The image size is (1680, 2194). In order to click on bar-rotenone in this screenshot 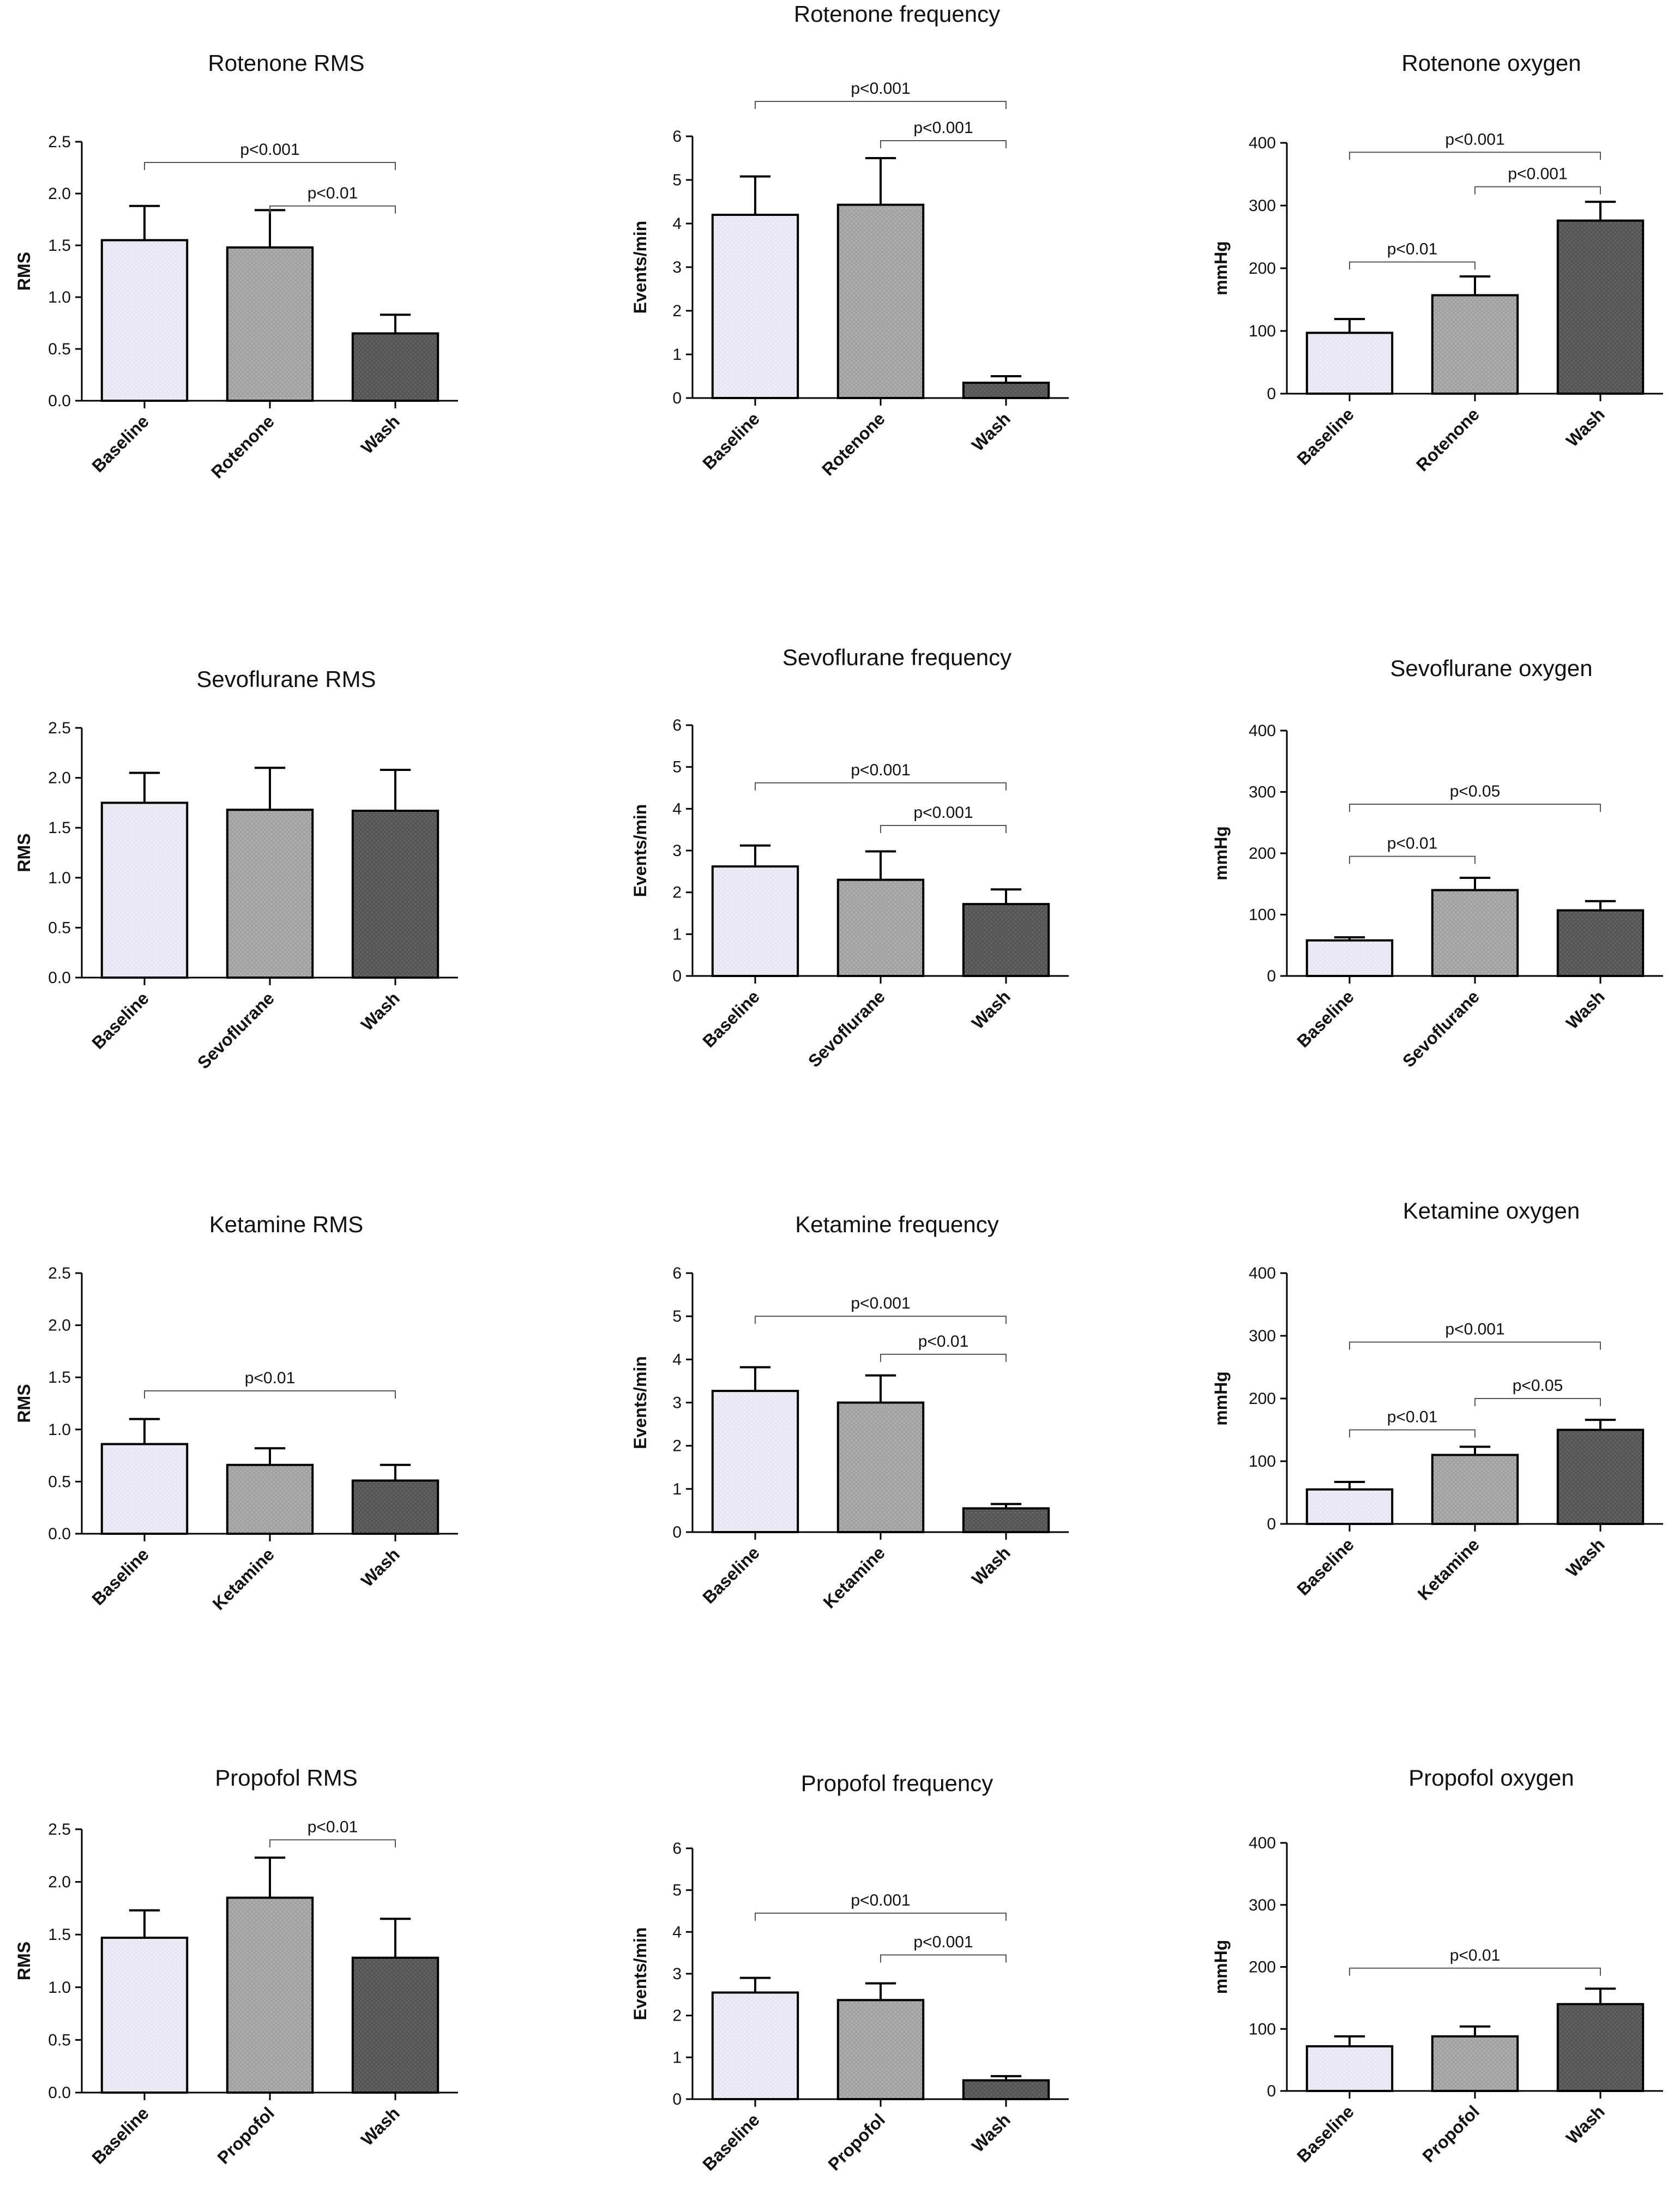, I will do `click(880, 301)`.